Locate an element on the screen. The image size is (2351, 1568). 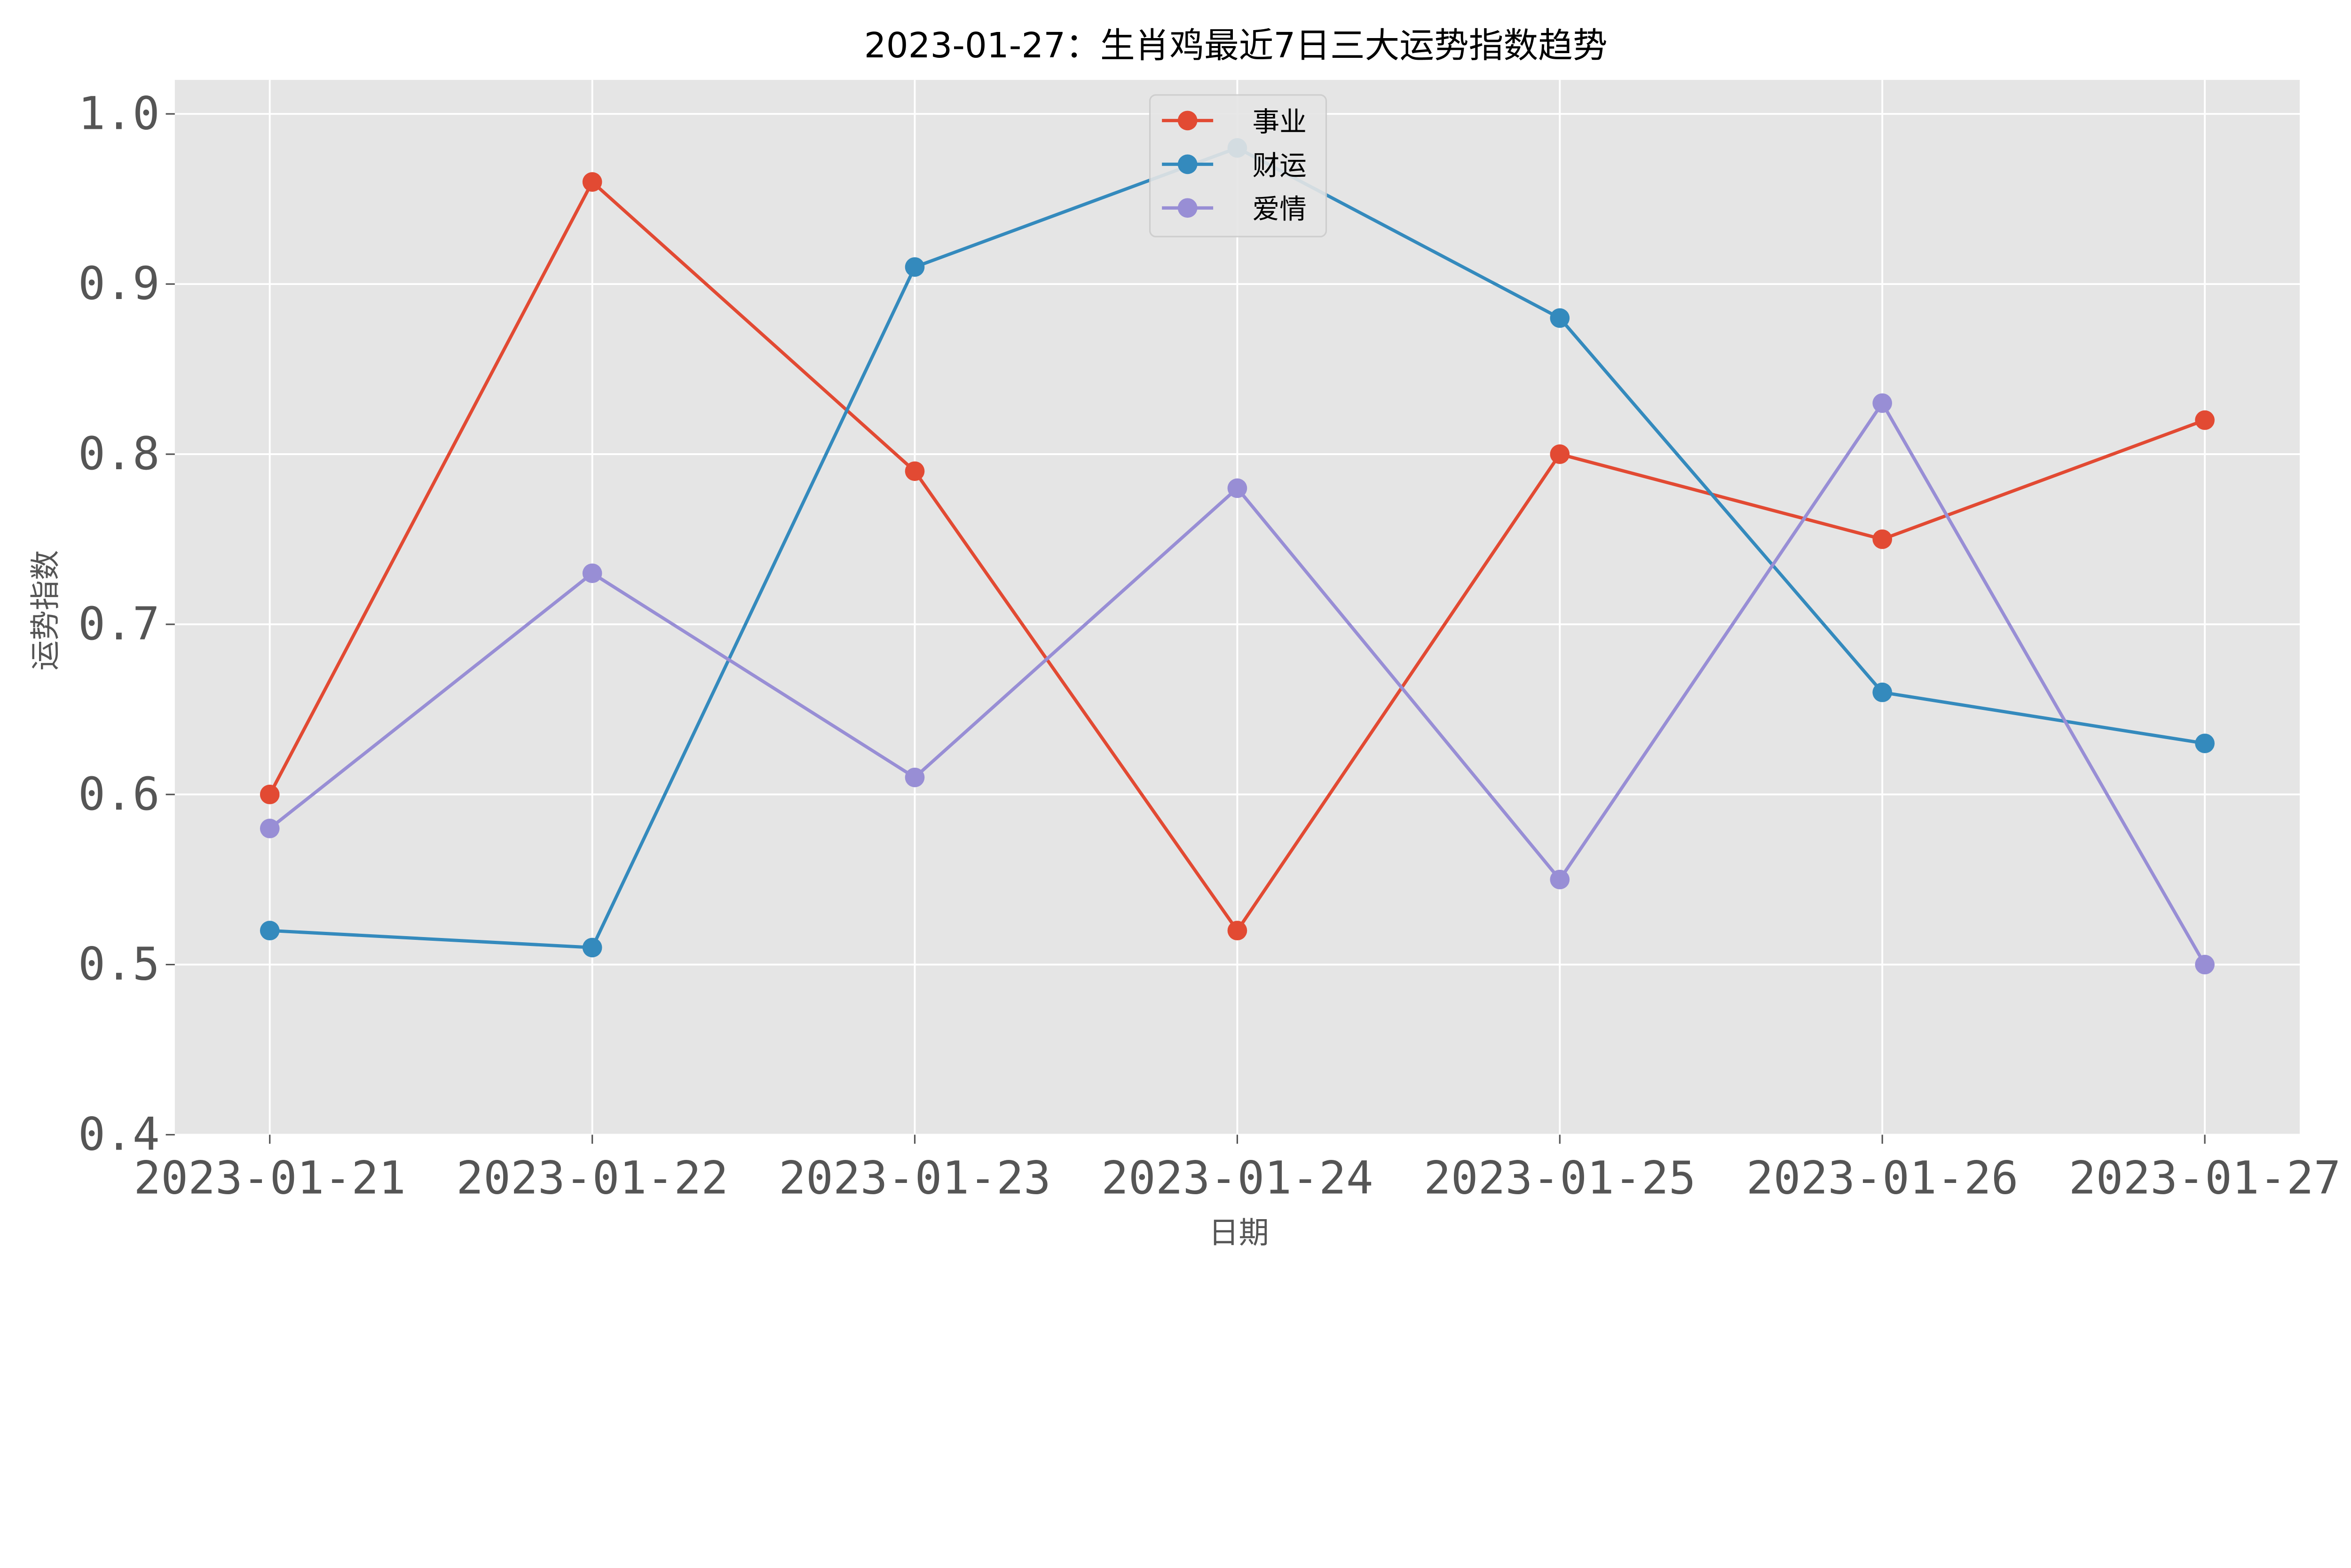
y-axis-label: 运势指数 is located at coordinates (46, 610).